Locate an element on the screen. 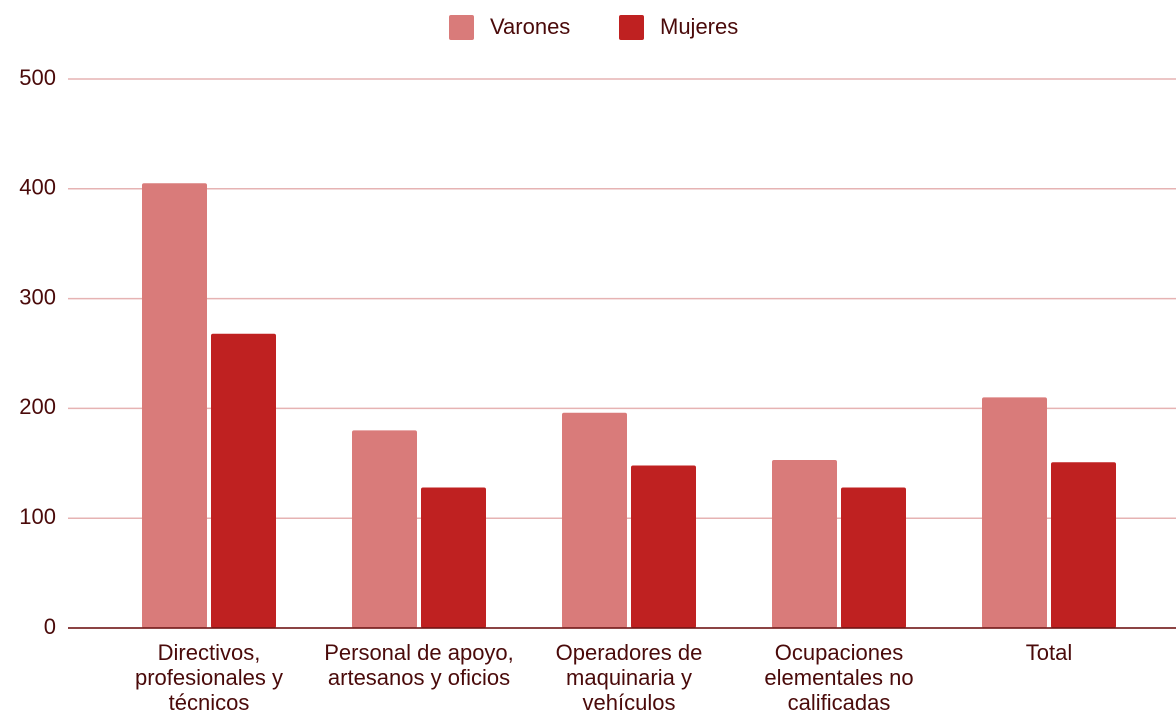 The image size is (1176, 711). y-tick-label: 100 is located at coordinates (37, 516).